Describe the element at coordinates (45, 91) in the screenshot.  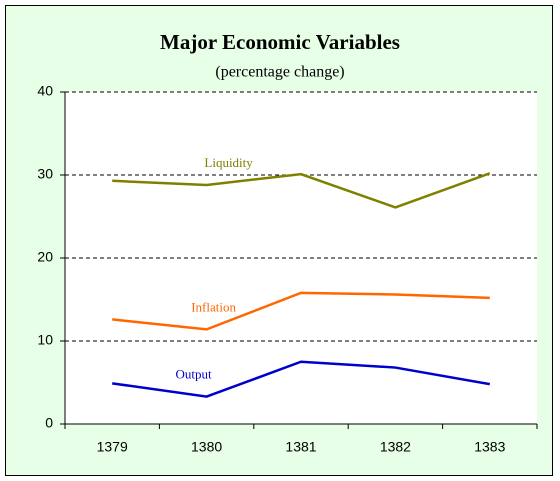
I see `y-tick-label: 40` at that location.